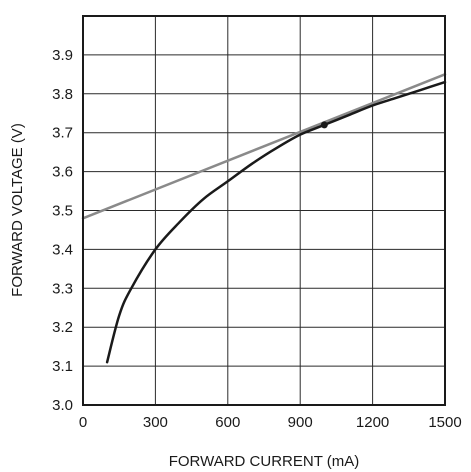 The image size is (471, 472). I want to click on y-tick-label: 3.8, so click(62, 94).